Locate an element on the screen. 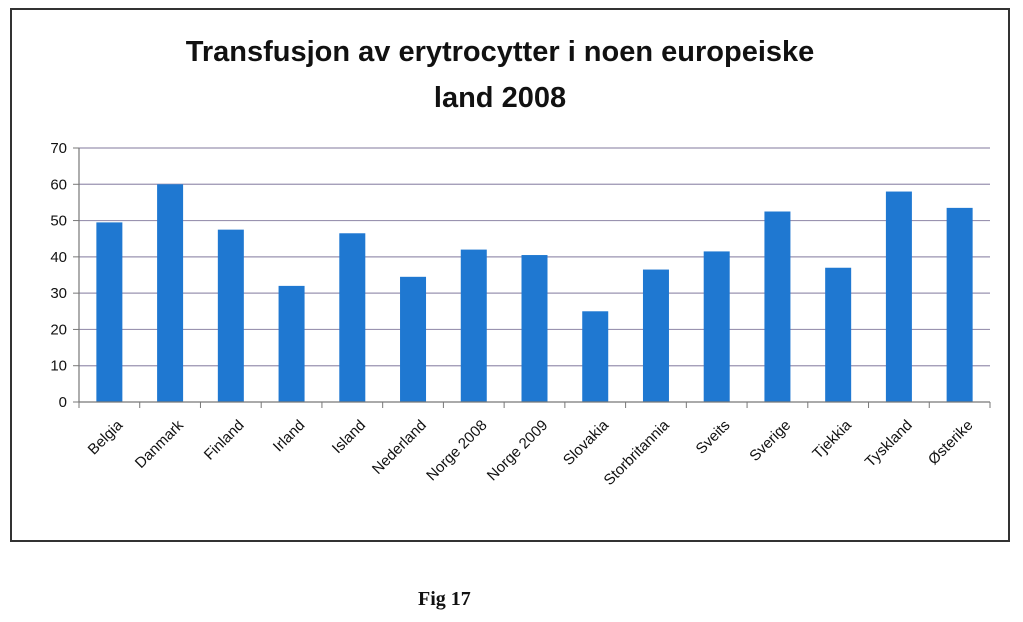 Image resolution: width=1023 pixels, height=622 pixels. x-tick-label: Danmark is located at coordinates (159, 443).